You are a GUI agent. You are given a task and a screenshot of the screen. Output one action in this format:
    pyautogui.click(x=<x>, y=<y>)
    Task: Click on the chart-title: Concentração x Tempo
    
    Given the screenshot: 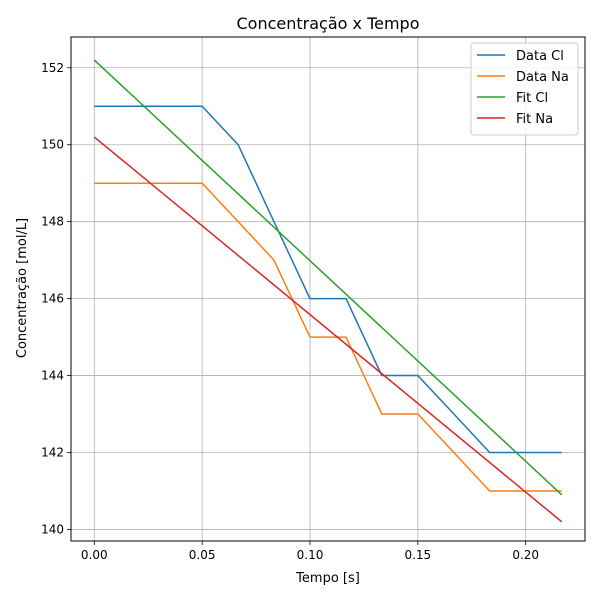 What is the action you would take?
    pyautogui.click(x=328, y=23)
    